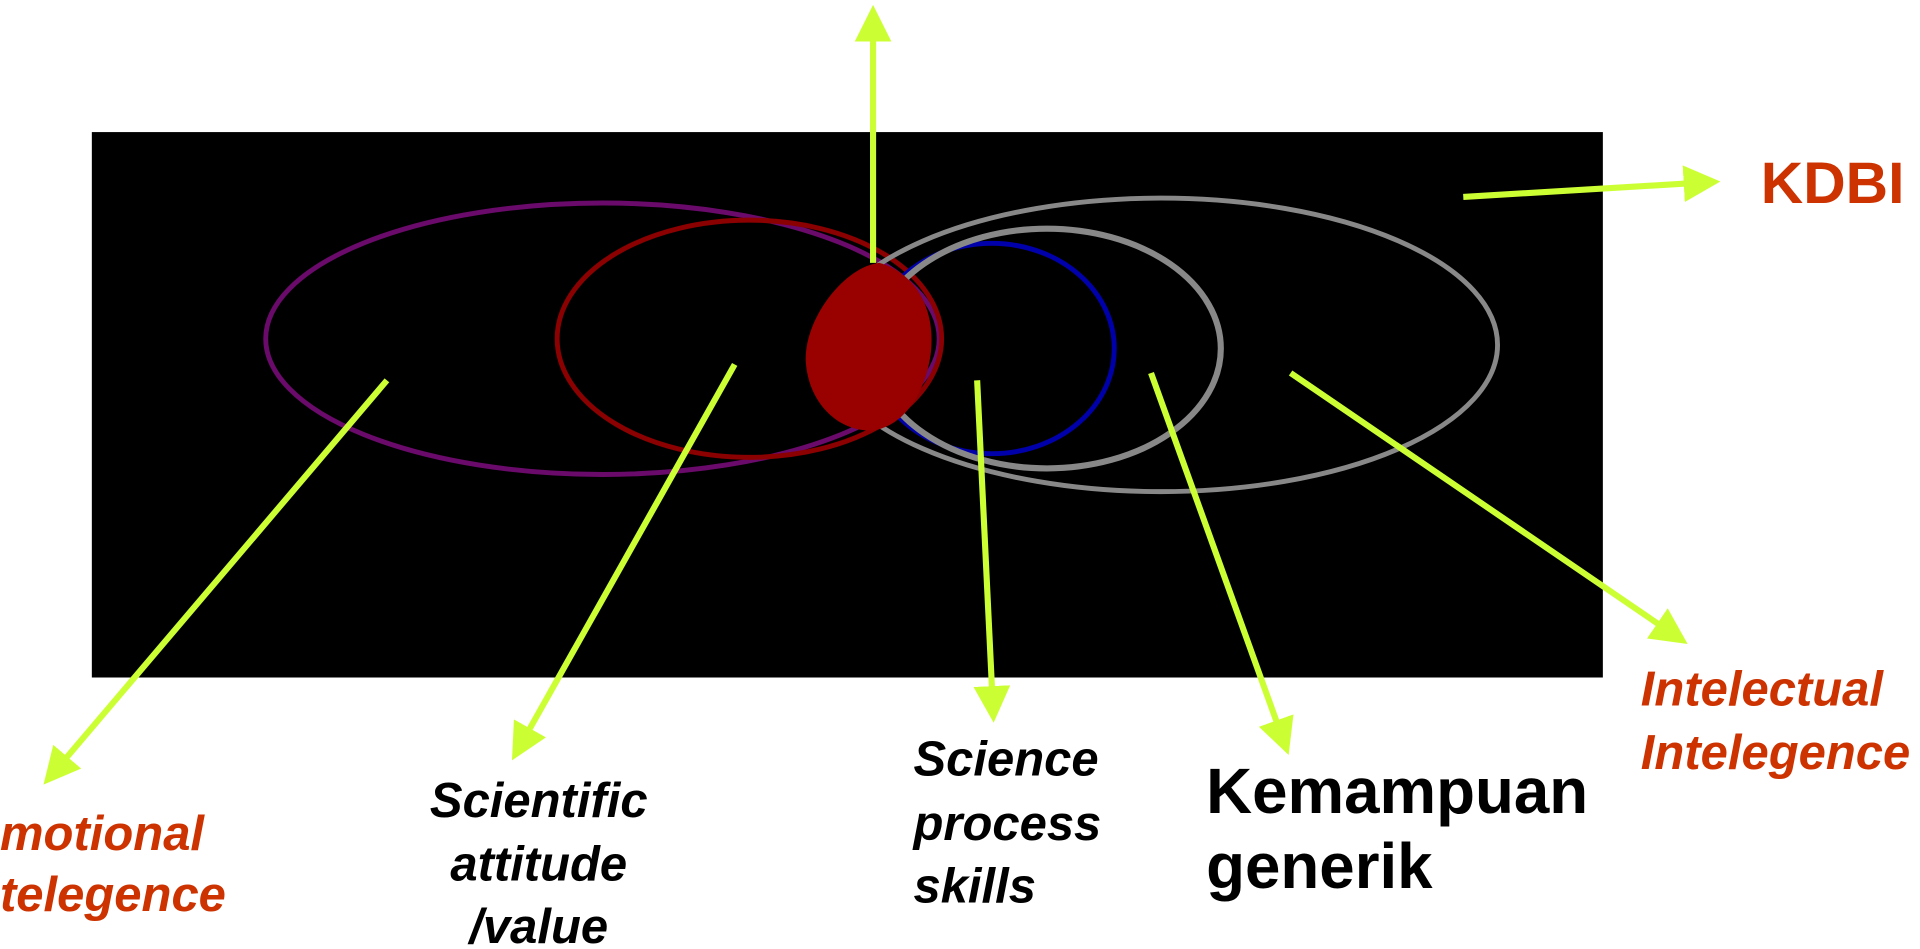 The image size is (1920, 949). What do you see at coordinates (1763, 690) in the screenshot?
I see `label-line: Intelectual` at bounding box center [1763, 690].